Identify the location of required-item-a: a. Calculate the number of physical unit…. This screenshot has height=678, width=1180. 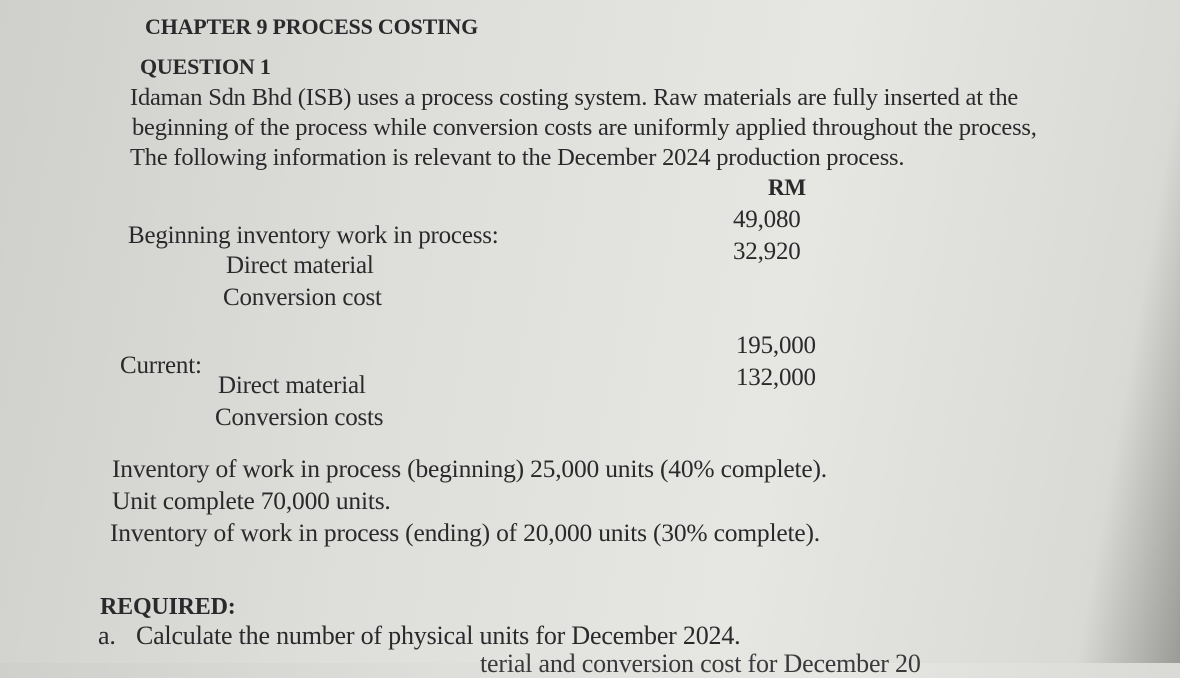
(419, 635).